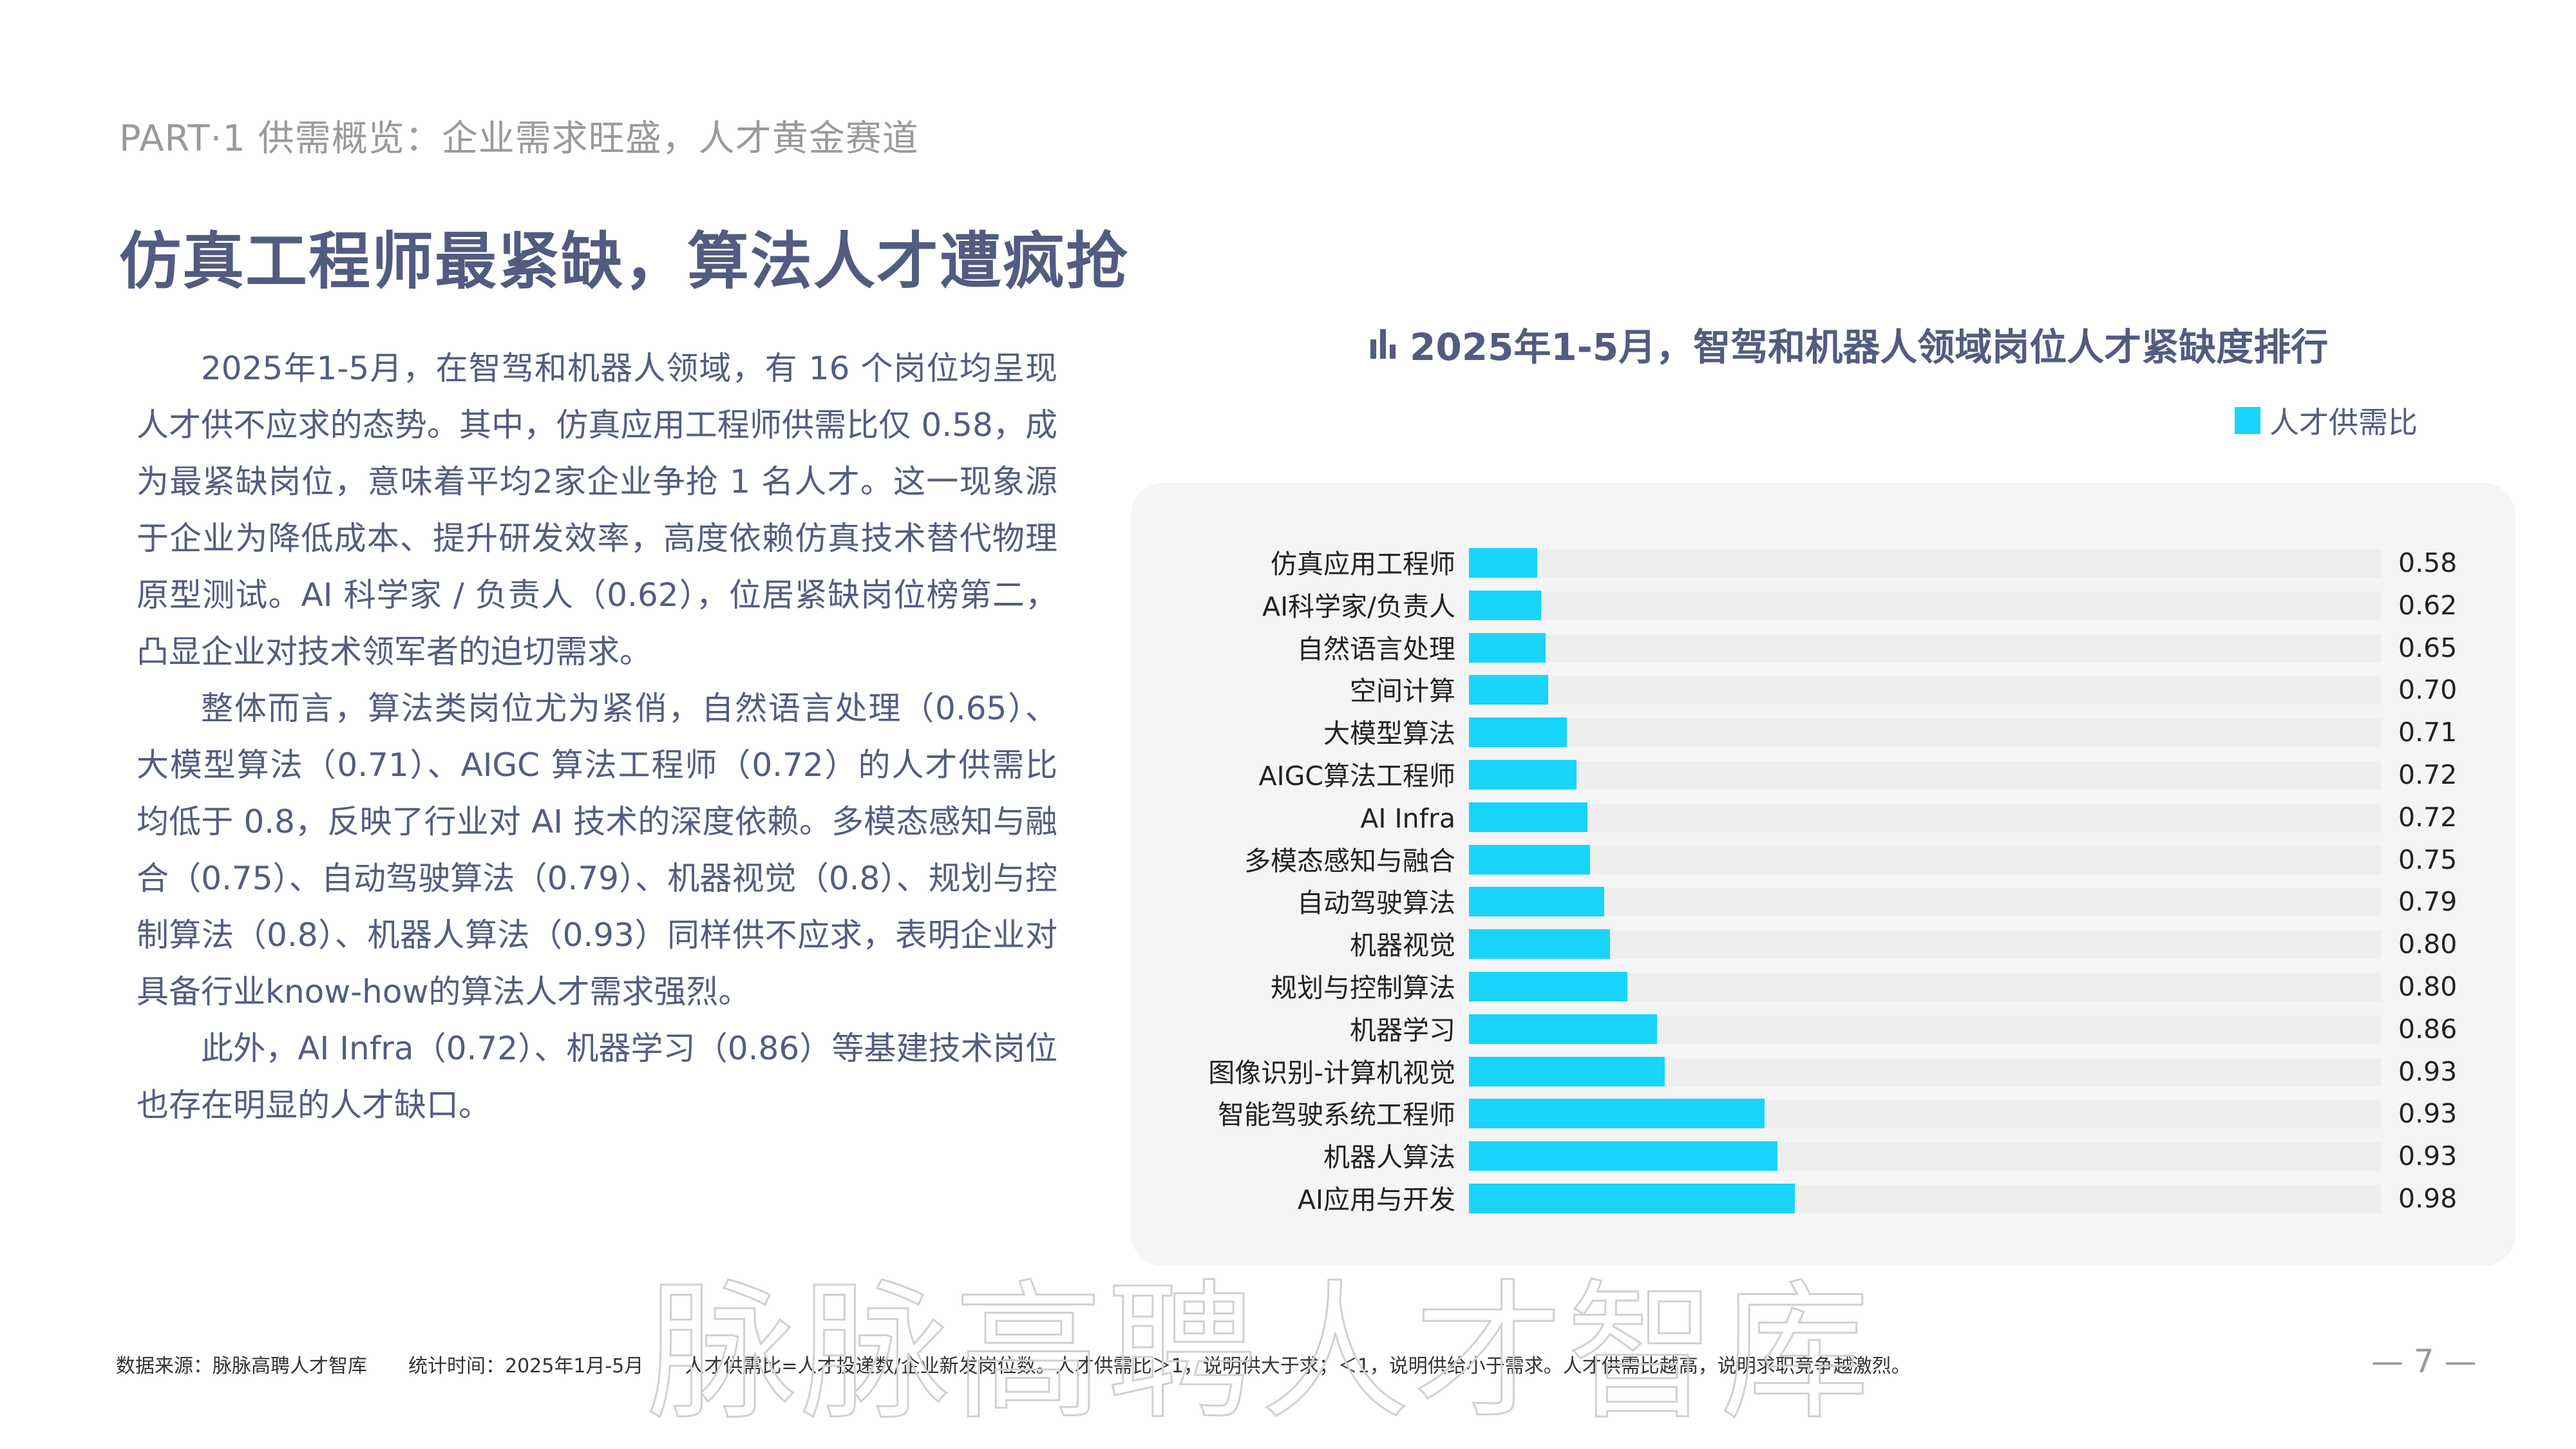  Describe the element at coordinates (1358, 606) in the screenshot. I see `bar-label: AI科学家/负责人` at that location.